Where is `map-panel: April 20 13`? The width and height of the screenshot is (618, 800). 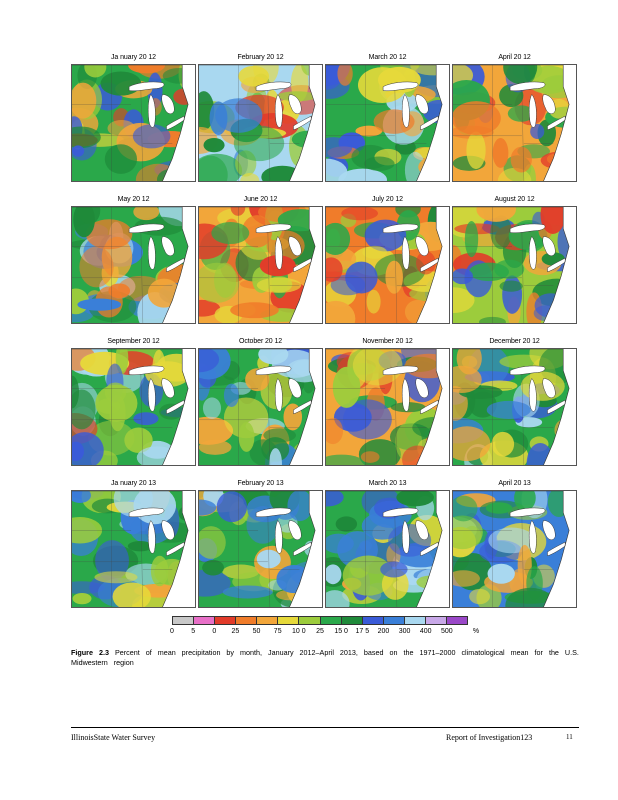 map-panel: April 20 13 is located at coordinates (514, 543).